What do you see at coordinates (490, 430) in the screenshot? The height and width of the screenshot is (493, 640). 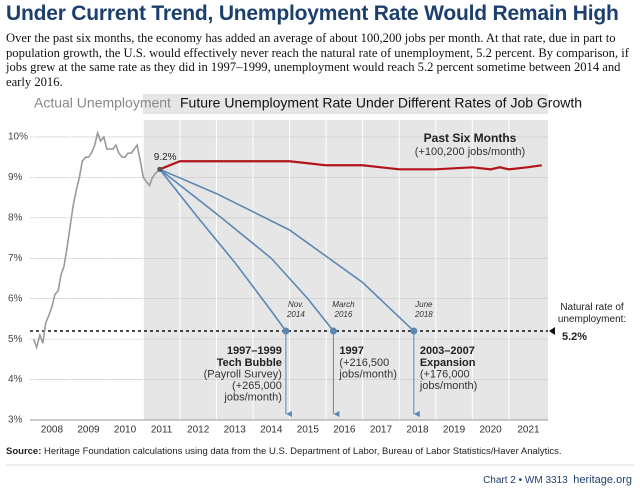 I see `x-tick-label: 2020` at bounding box center [490, 430].